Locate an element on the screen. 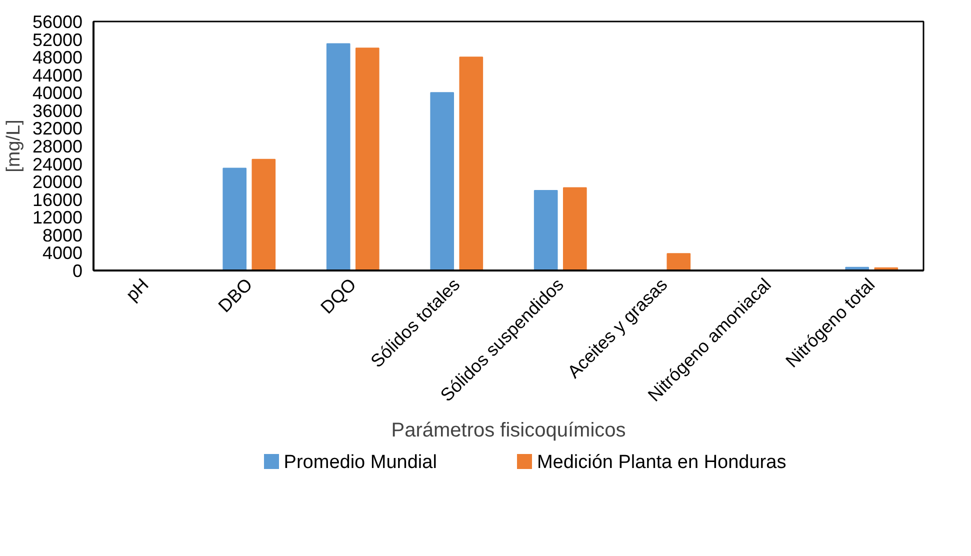 The height and width of the screenshot is (556, 971). y-axis-title: [mg/L] is located at coordinates (13, 146).